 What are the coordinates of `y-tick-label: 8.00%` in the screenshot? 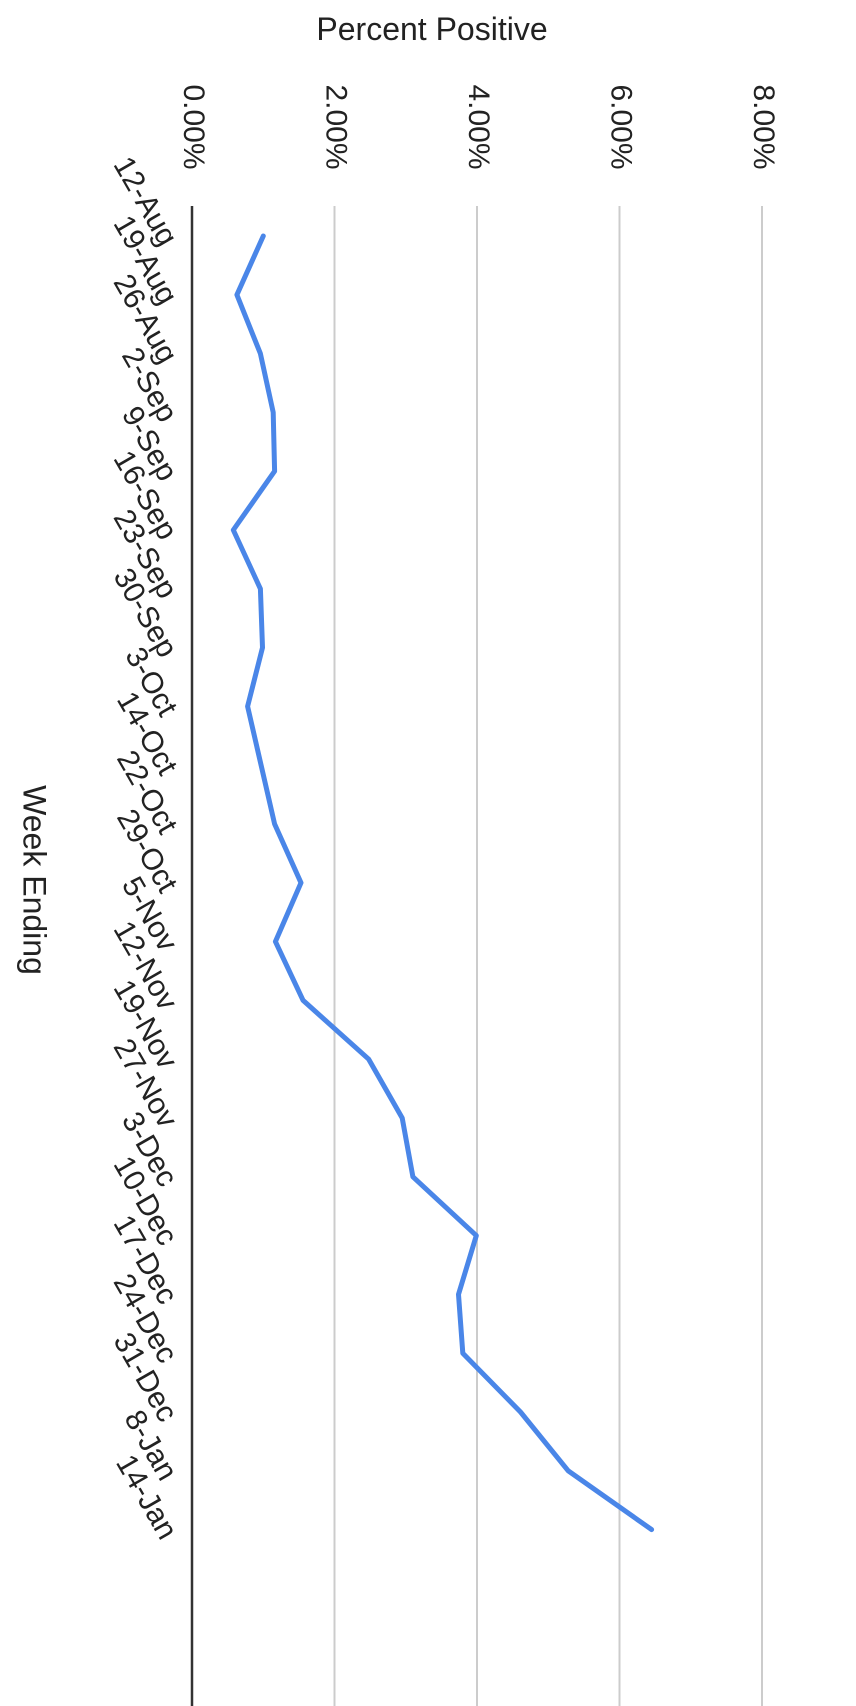 It's located at (763, 126).